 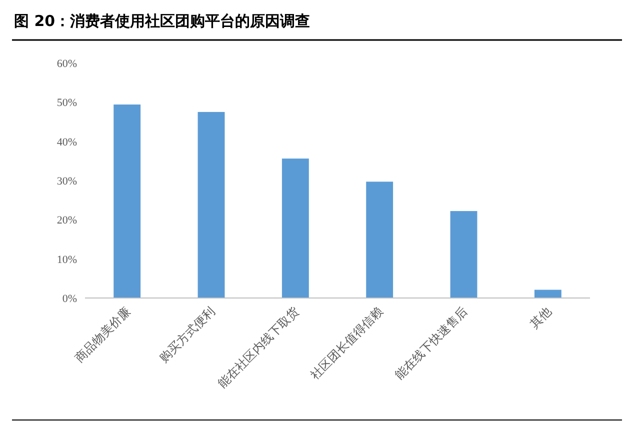 What do you see at coordinates (162, 21) in the screenshot?
I see `chart-title: 图 20：消费者使用社区团购平台的原因调查` at bounding box center [162, 21].